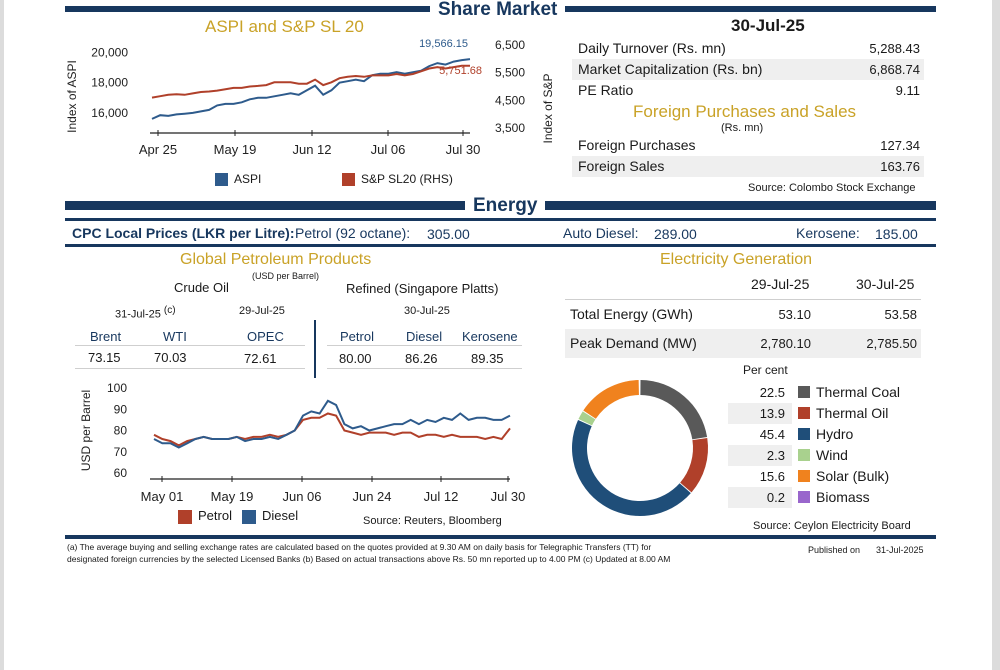 The image size is (1000, 670). I want to click on sp-y-label: Index of S&P, so click(548, 108).